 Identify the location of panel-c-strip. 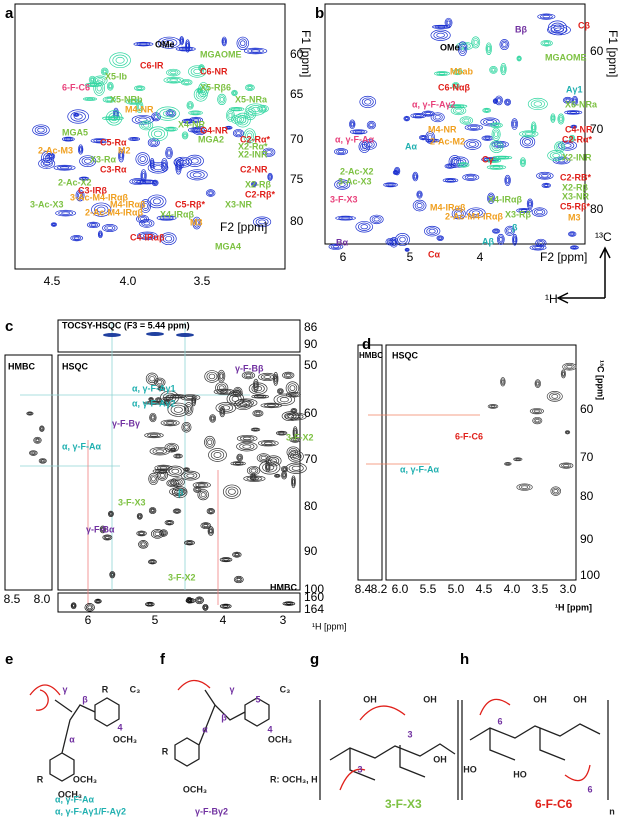
(179, 336).